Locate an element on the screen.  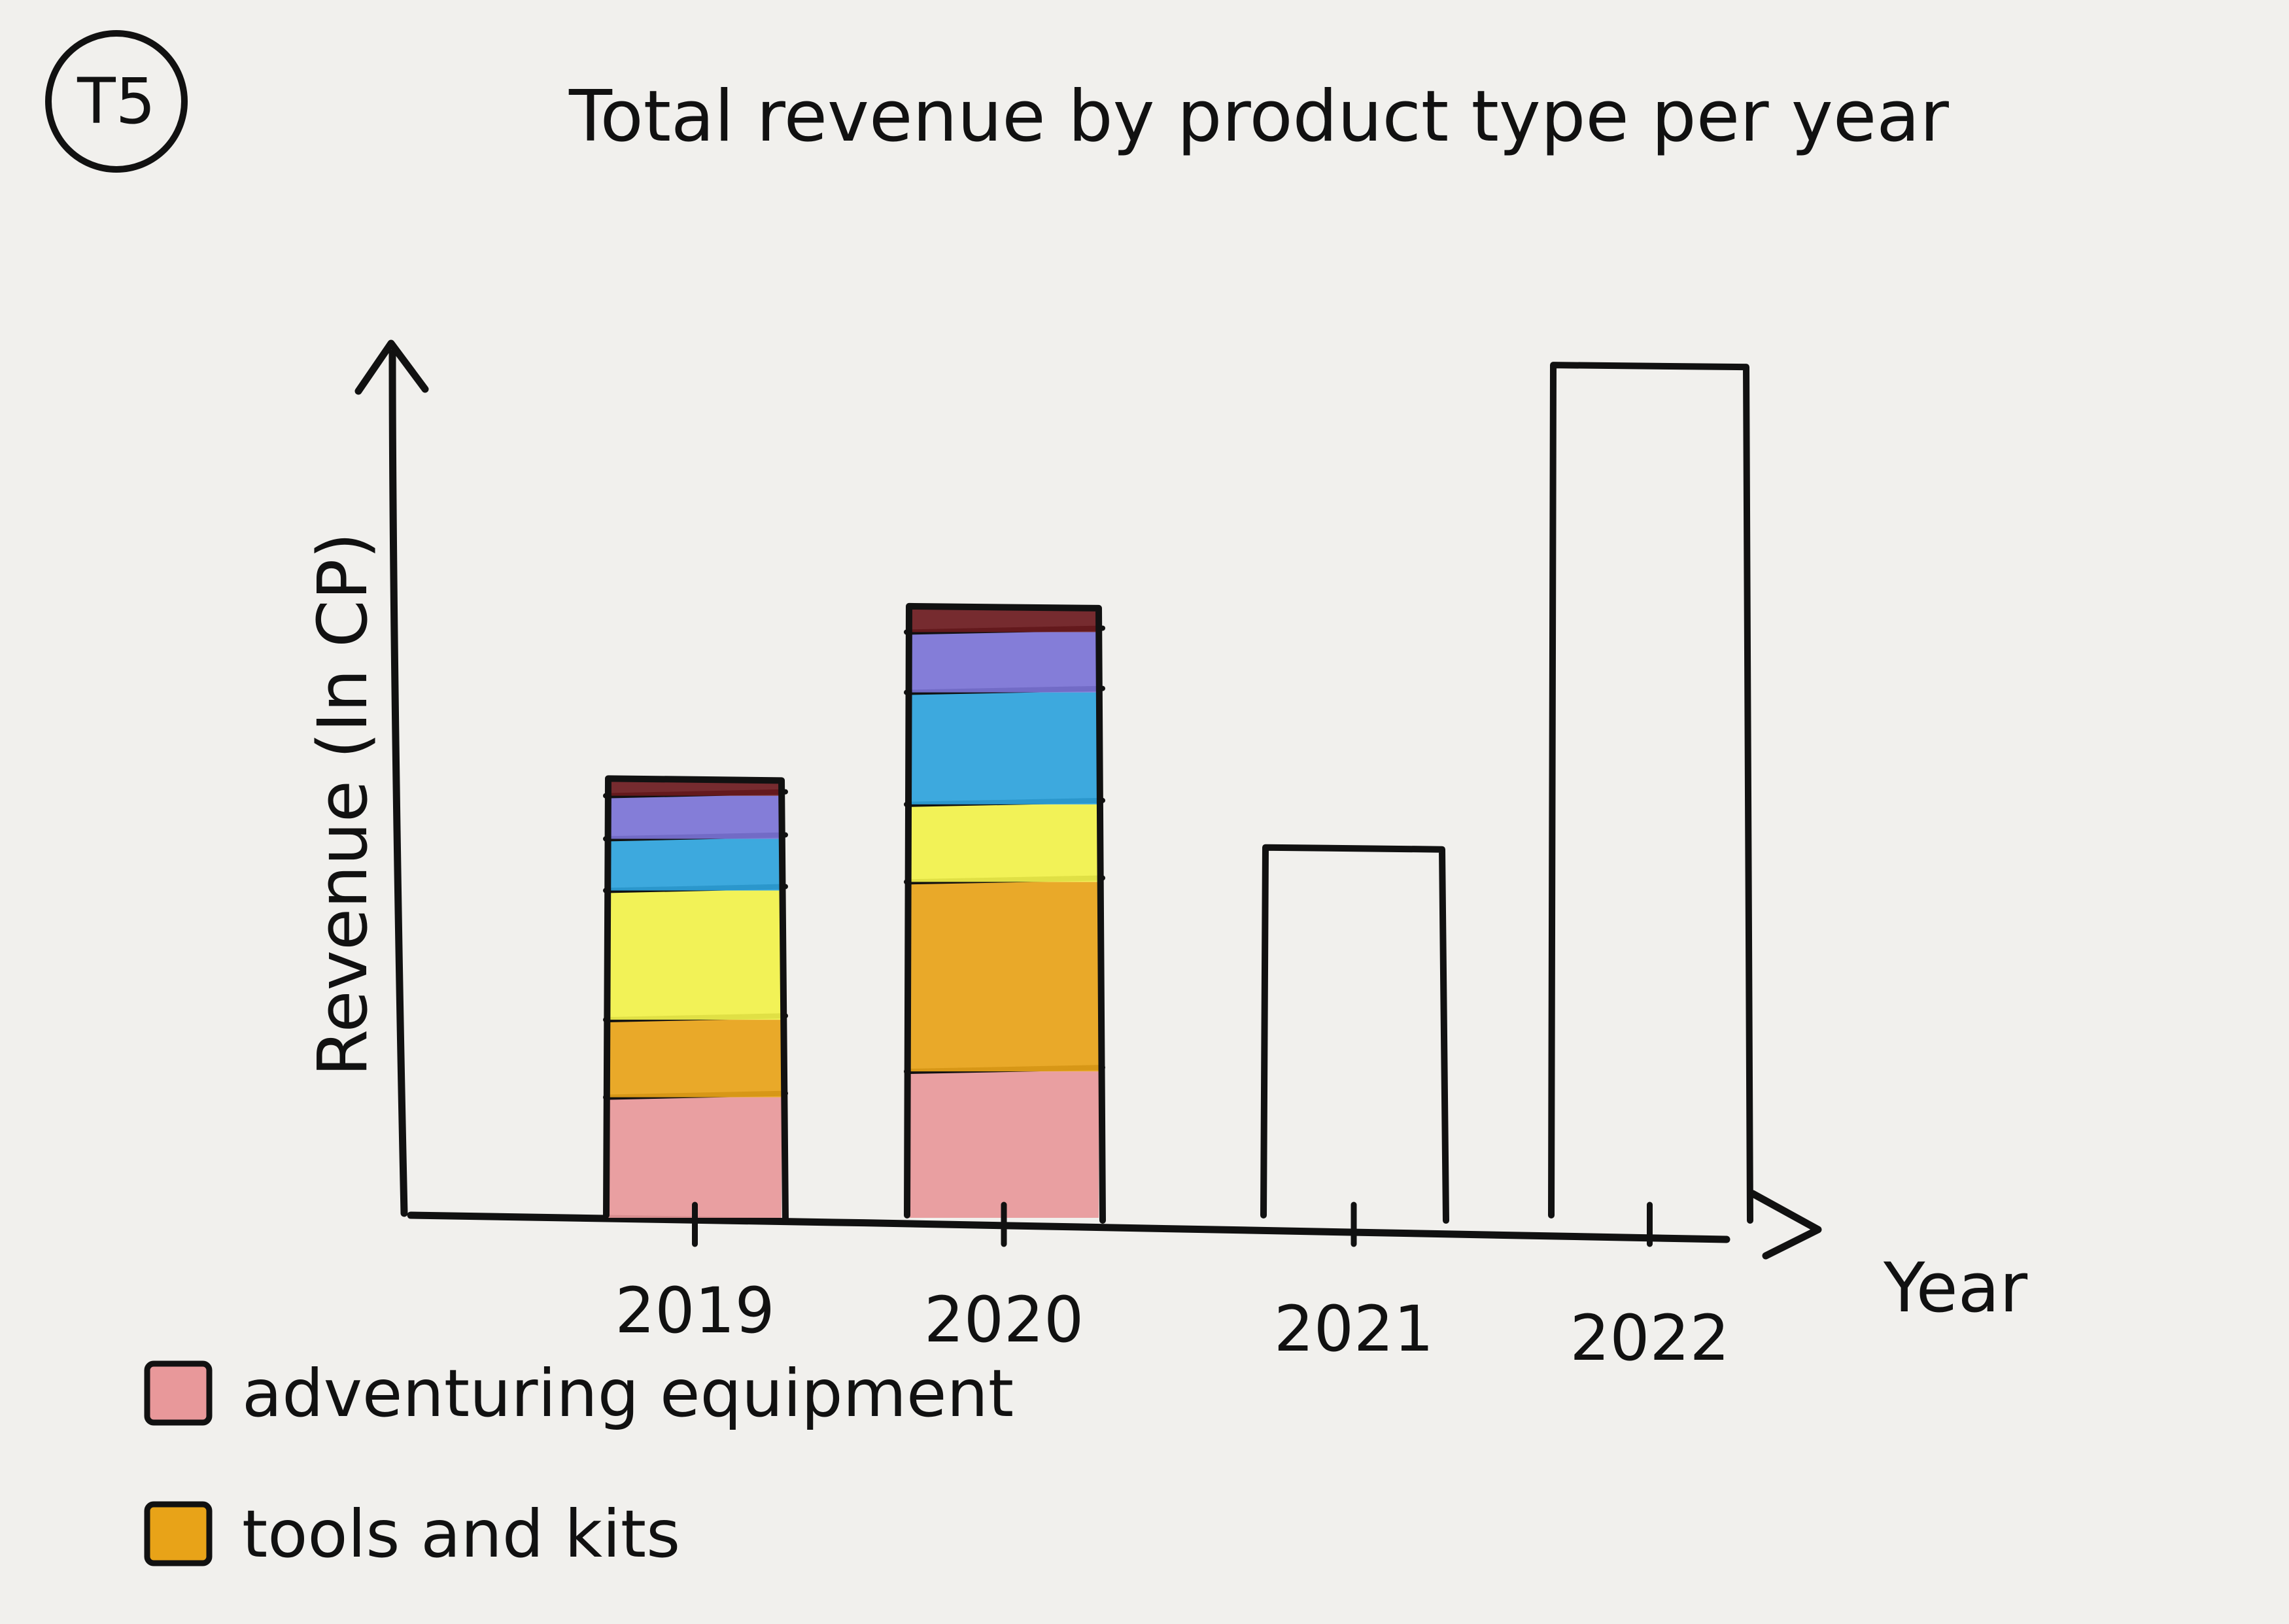
x-axis-line is located at coordinates (1068, 1227).